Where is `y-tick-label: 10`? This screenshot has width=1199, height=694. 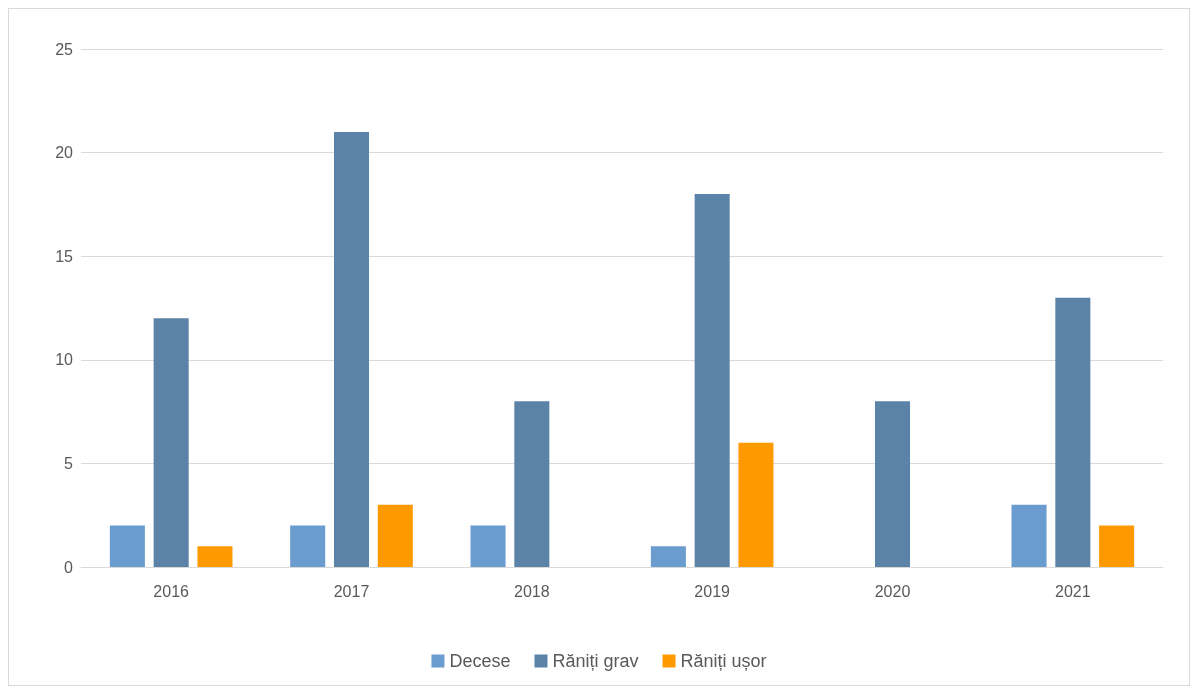
y-tick-label: 10 is located at coordinates (64, 360).